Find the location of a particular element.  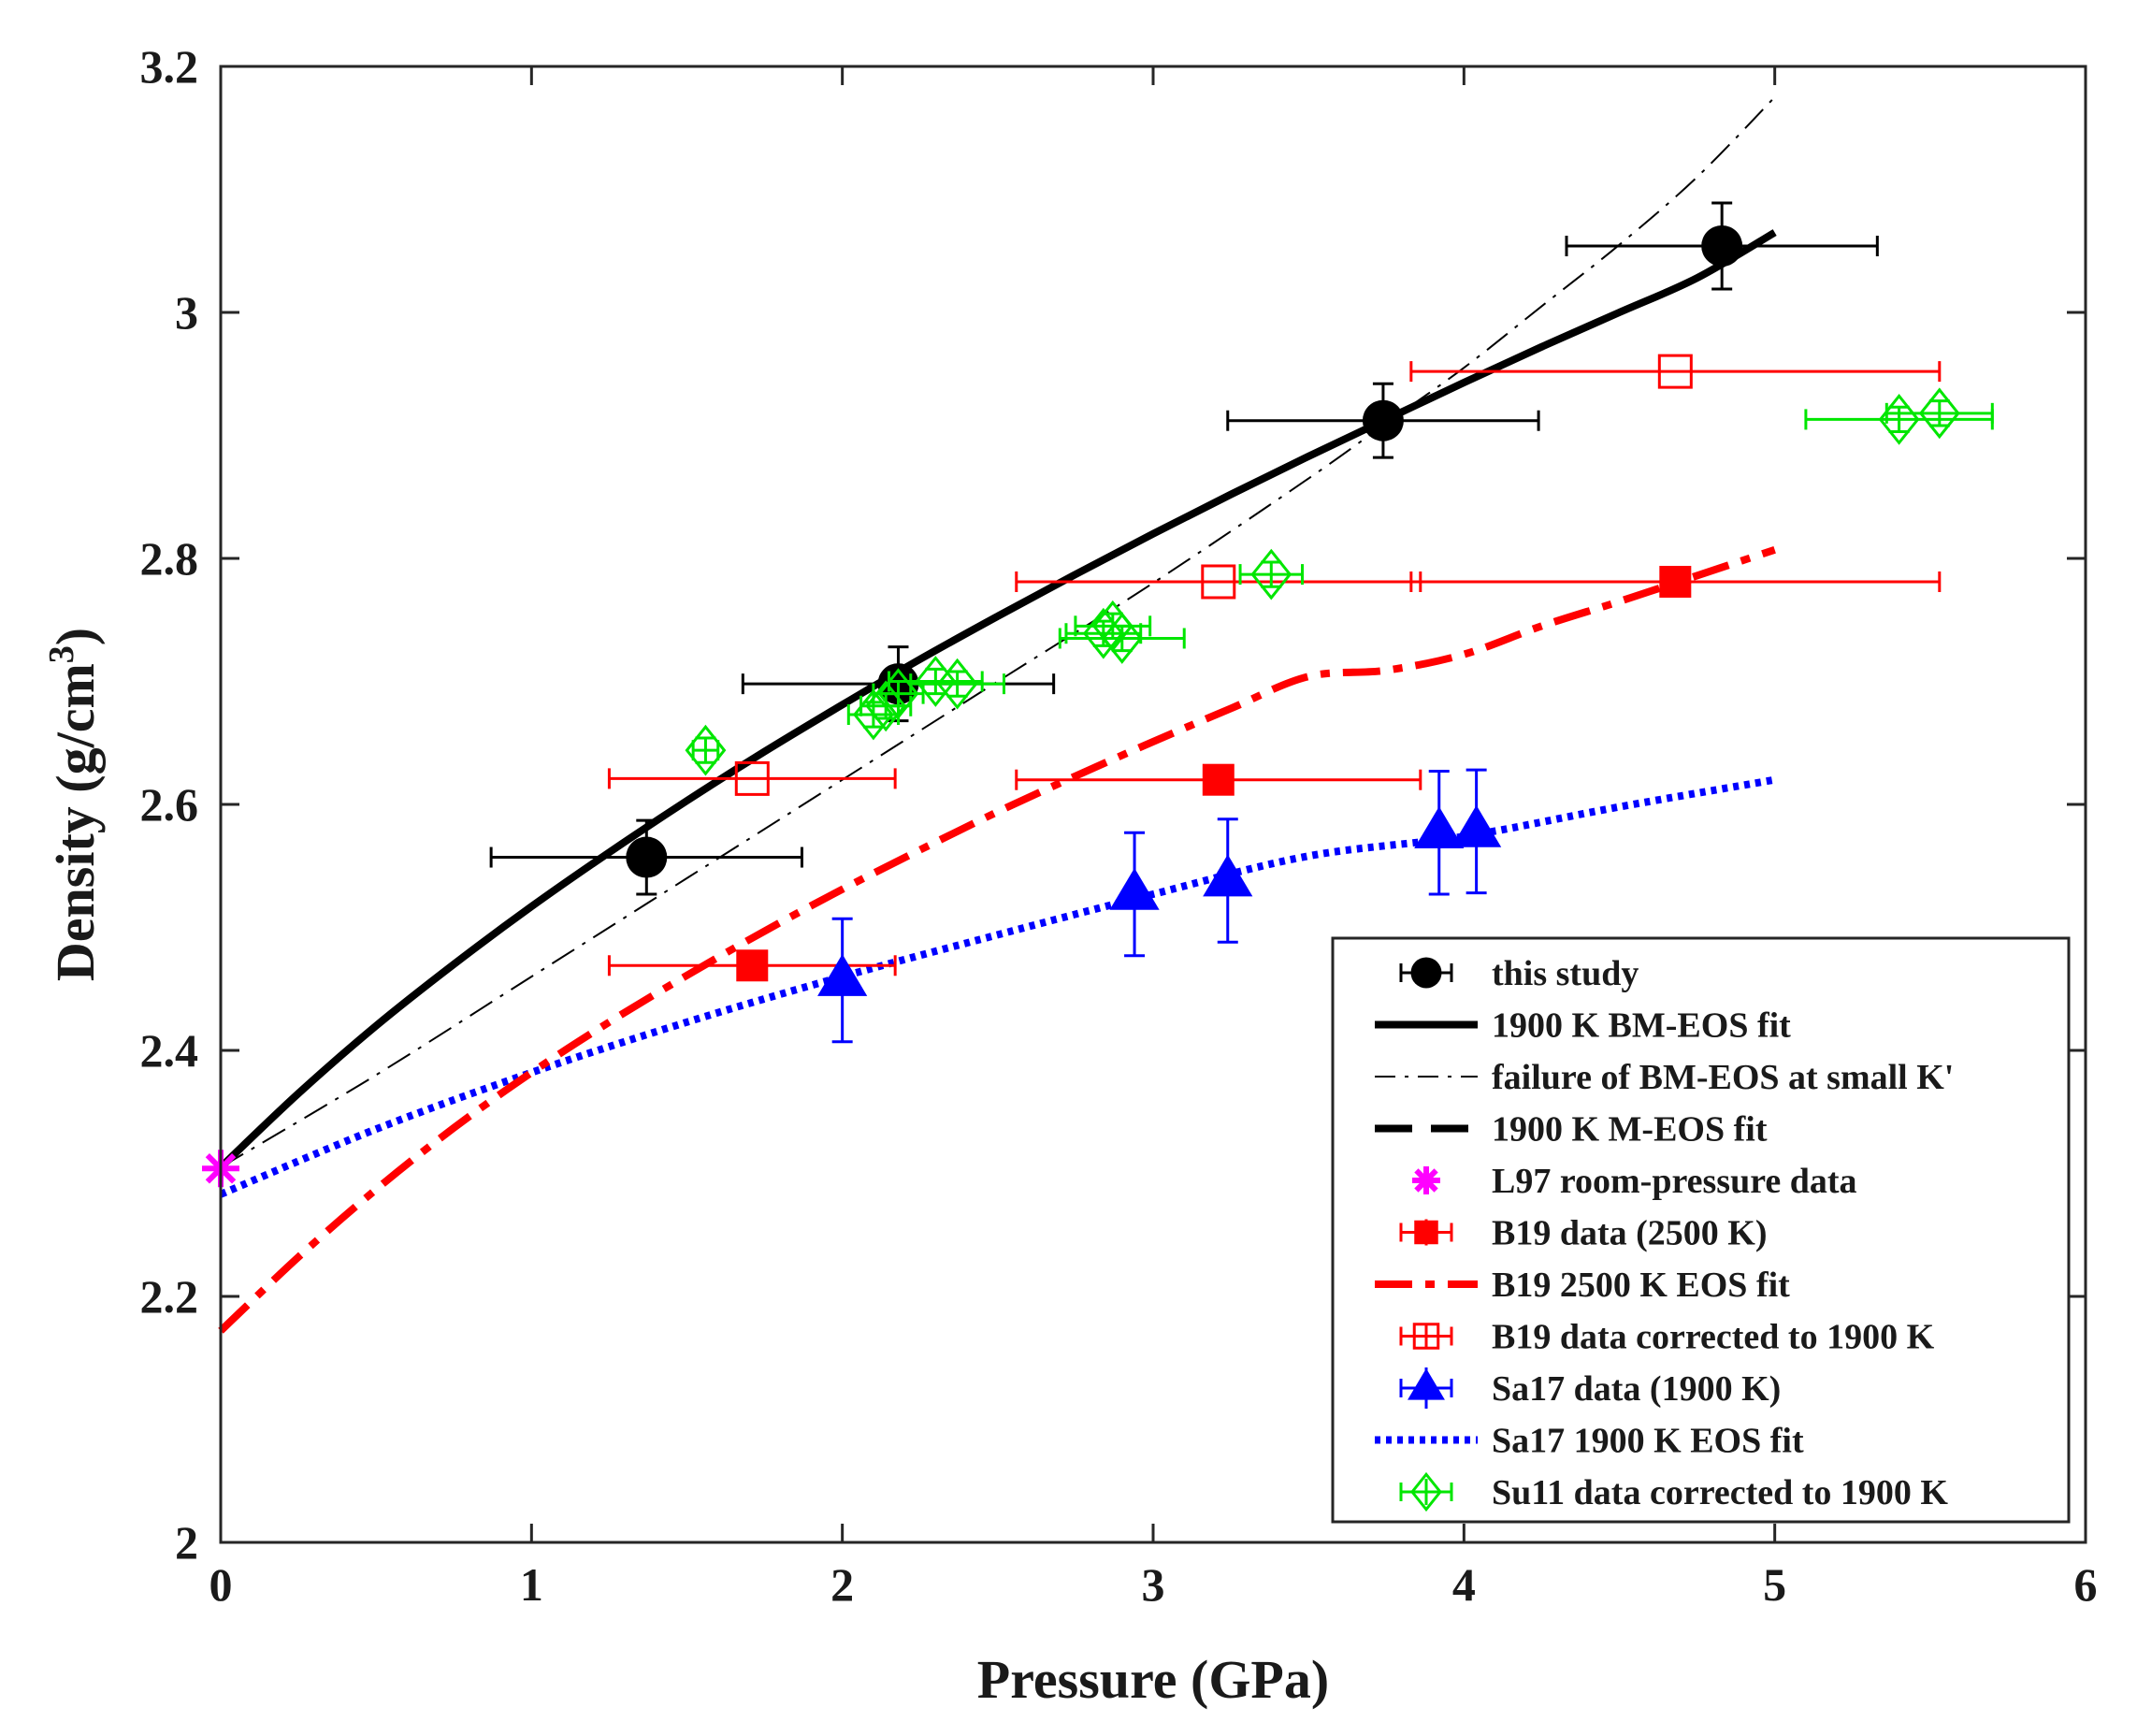

legend-item: 1900 K M-EOS fit is located at coordinates (1571, 1130).